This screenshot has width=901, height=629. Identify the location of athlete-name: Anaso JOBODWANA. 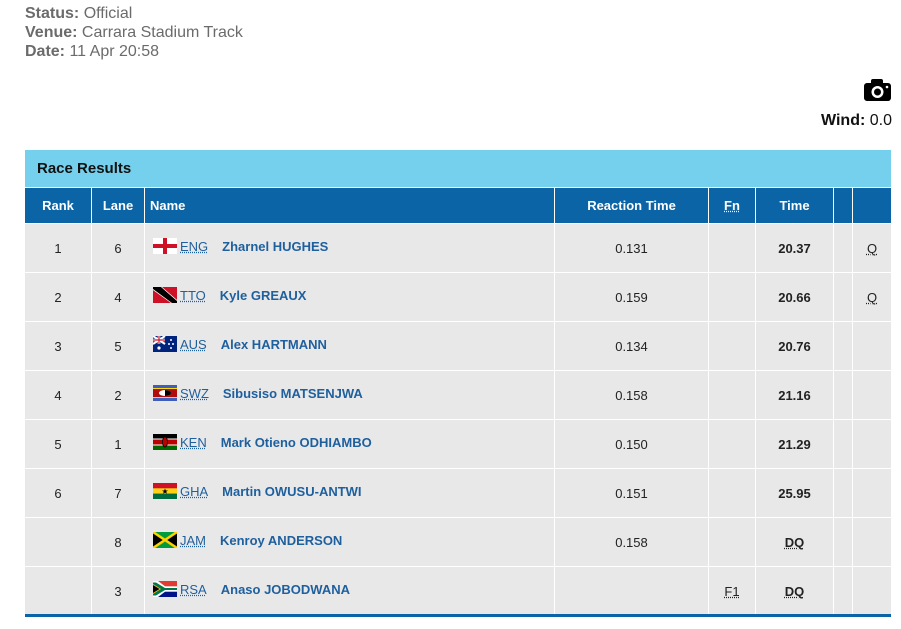
(285, 589).